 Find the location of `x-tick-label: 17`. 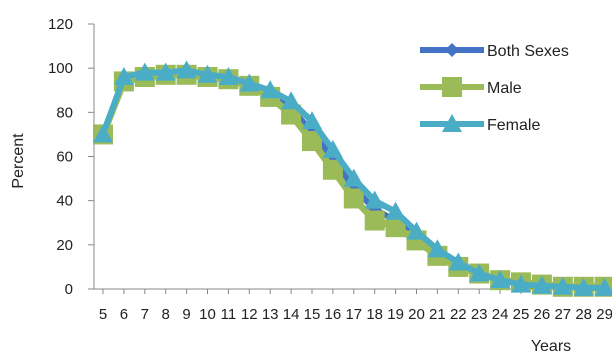

x-tick-label: 17 is located at coordinates (353, 314).